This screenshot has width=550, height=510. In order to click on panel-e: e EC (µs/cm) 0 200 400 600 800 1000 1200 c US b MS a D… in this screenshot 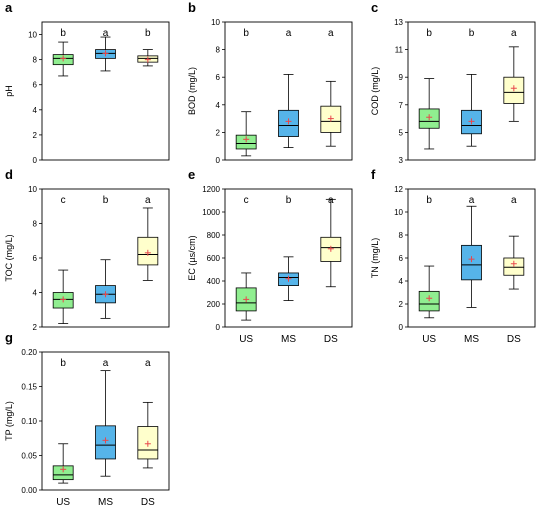, I will do `click(270, 256)`.